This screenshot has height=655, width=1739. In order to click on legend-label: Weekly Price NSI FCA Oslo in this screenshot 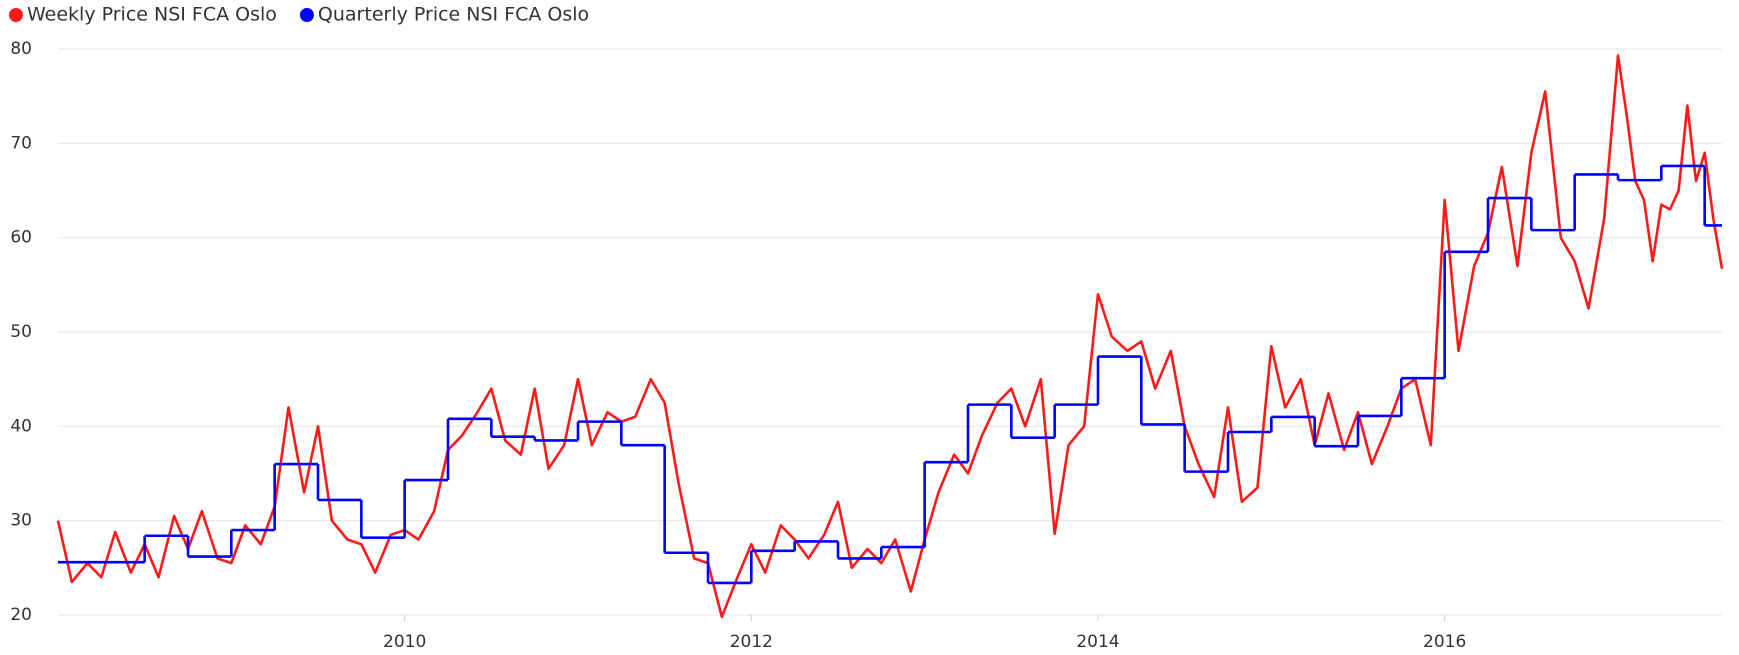, I will do `click(152, 15)`.